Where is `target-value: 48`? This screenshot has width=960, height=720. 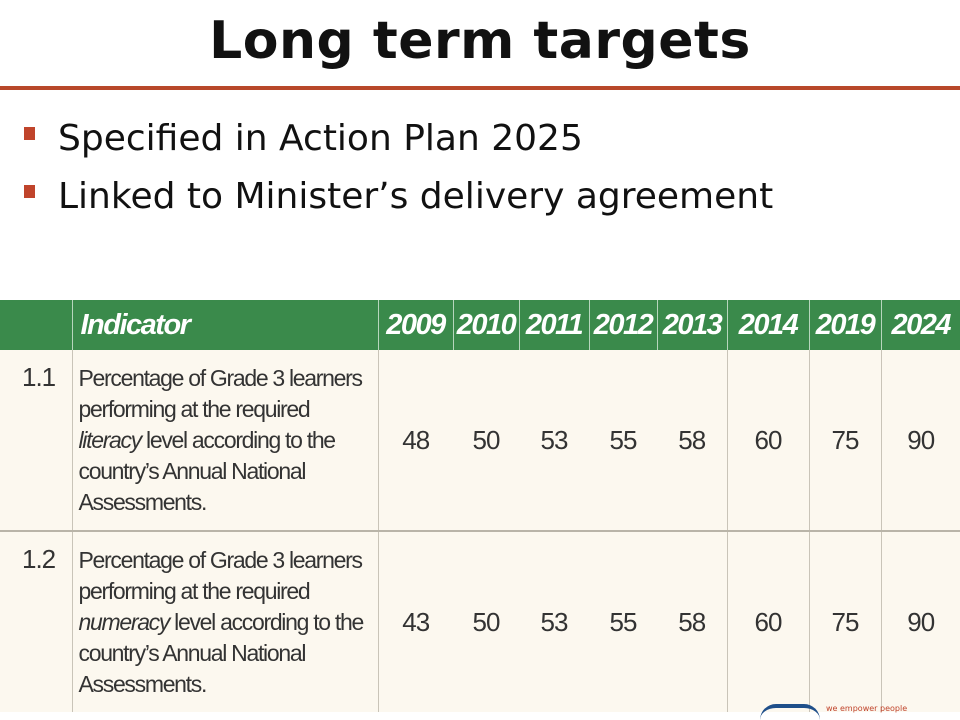
target-value: 48 is located at coordinates (415, 440).